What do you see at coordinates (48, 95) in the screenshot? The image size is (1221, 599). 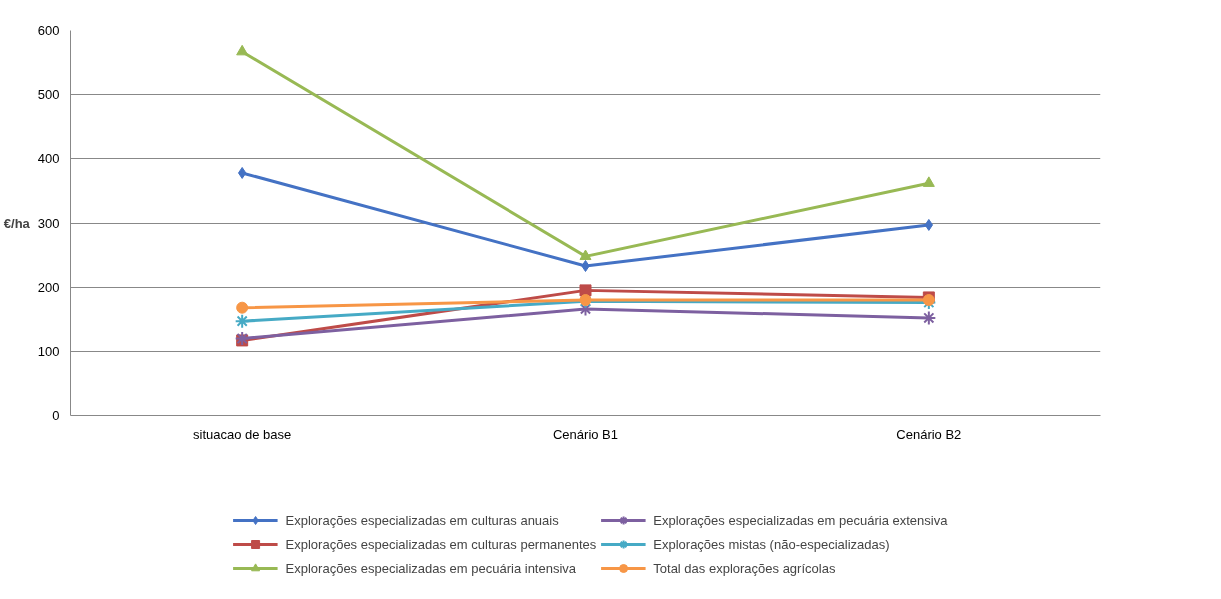 I see `y-tick-label: 500` at bounding box center [48, 95].